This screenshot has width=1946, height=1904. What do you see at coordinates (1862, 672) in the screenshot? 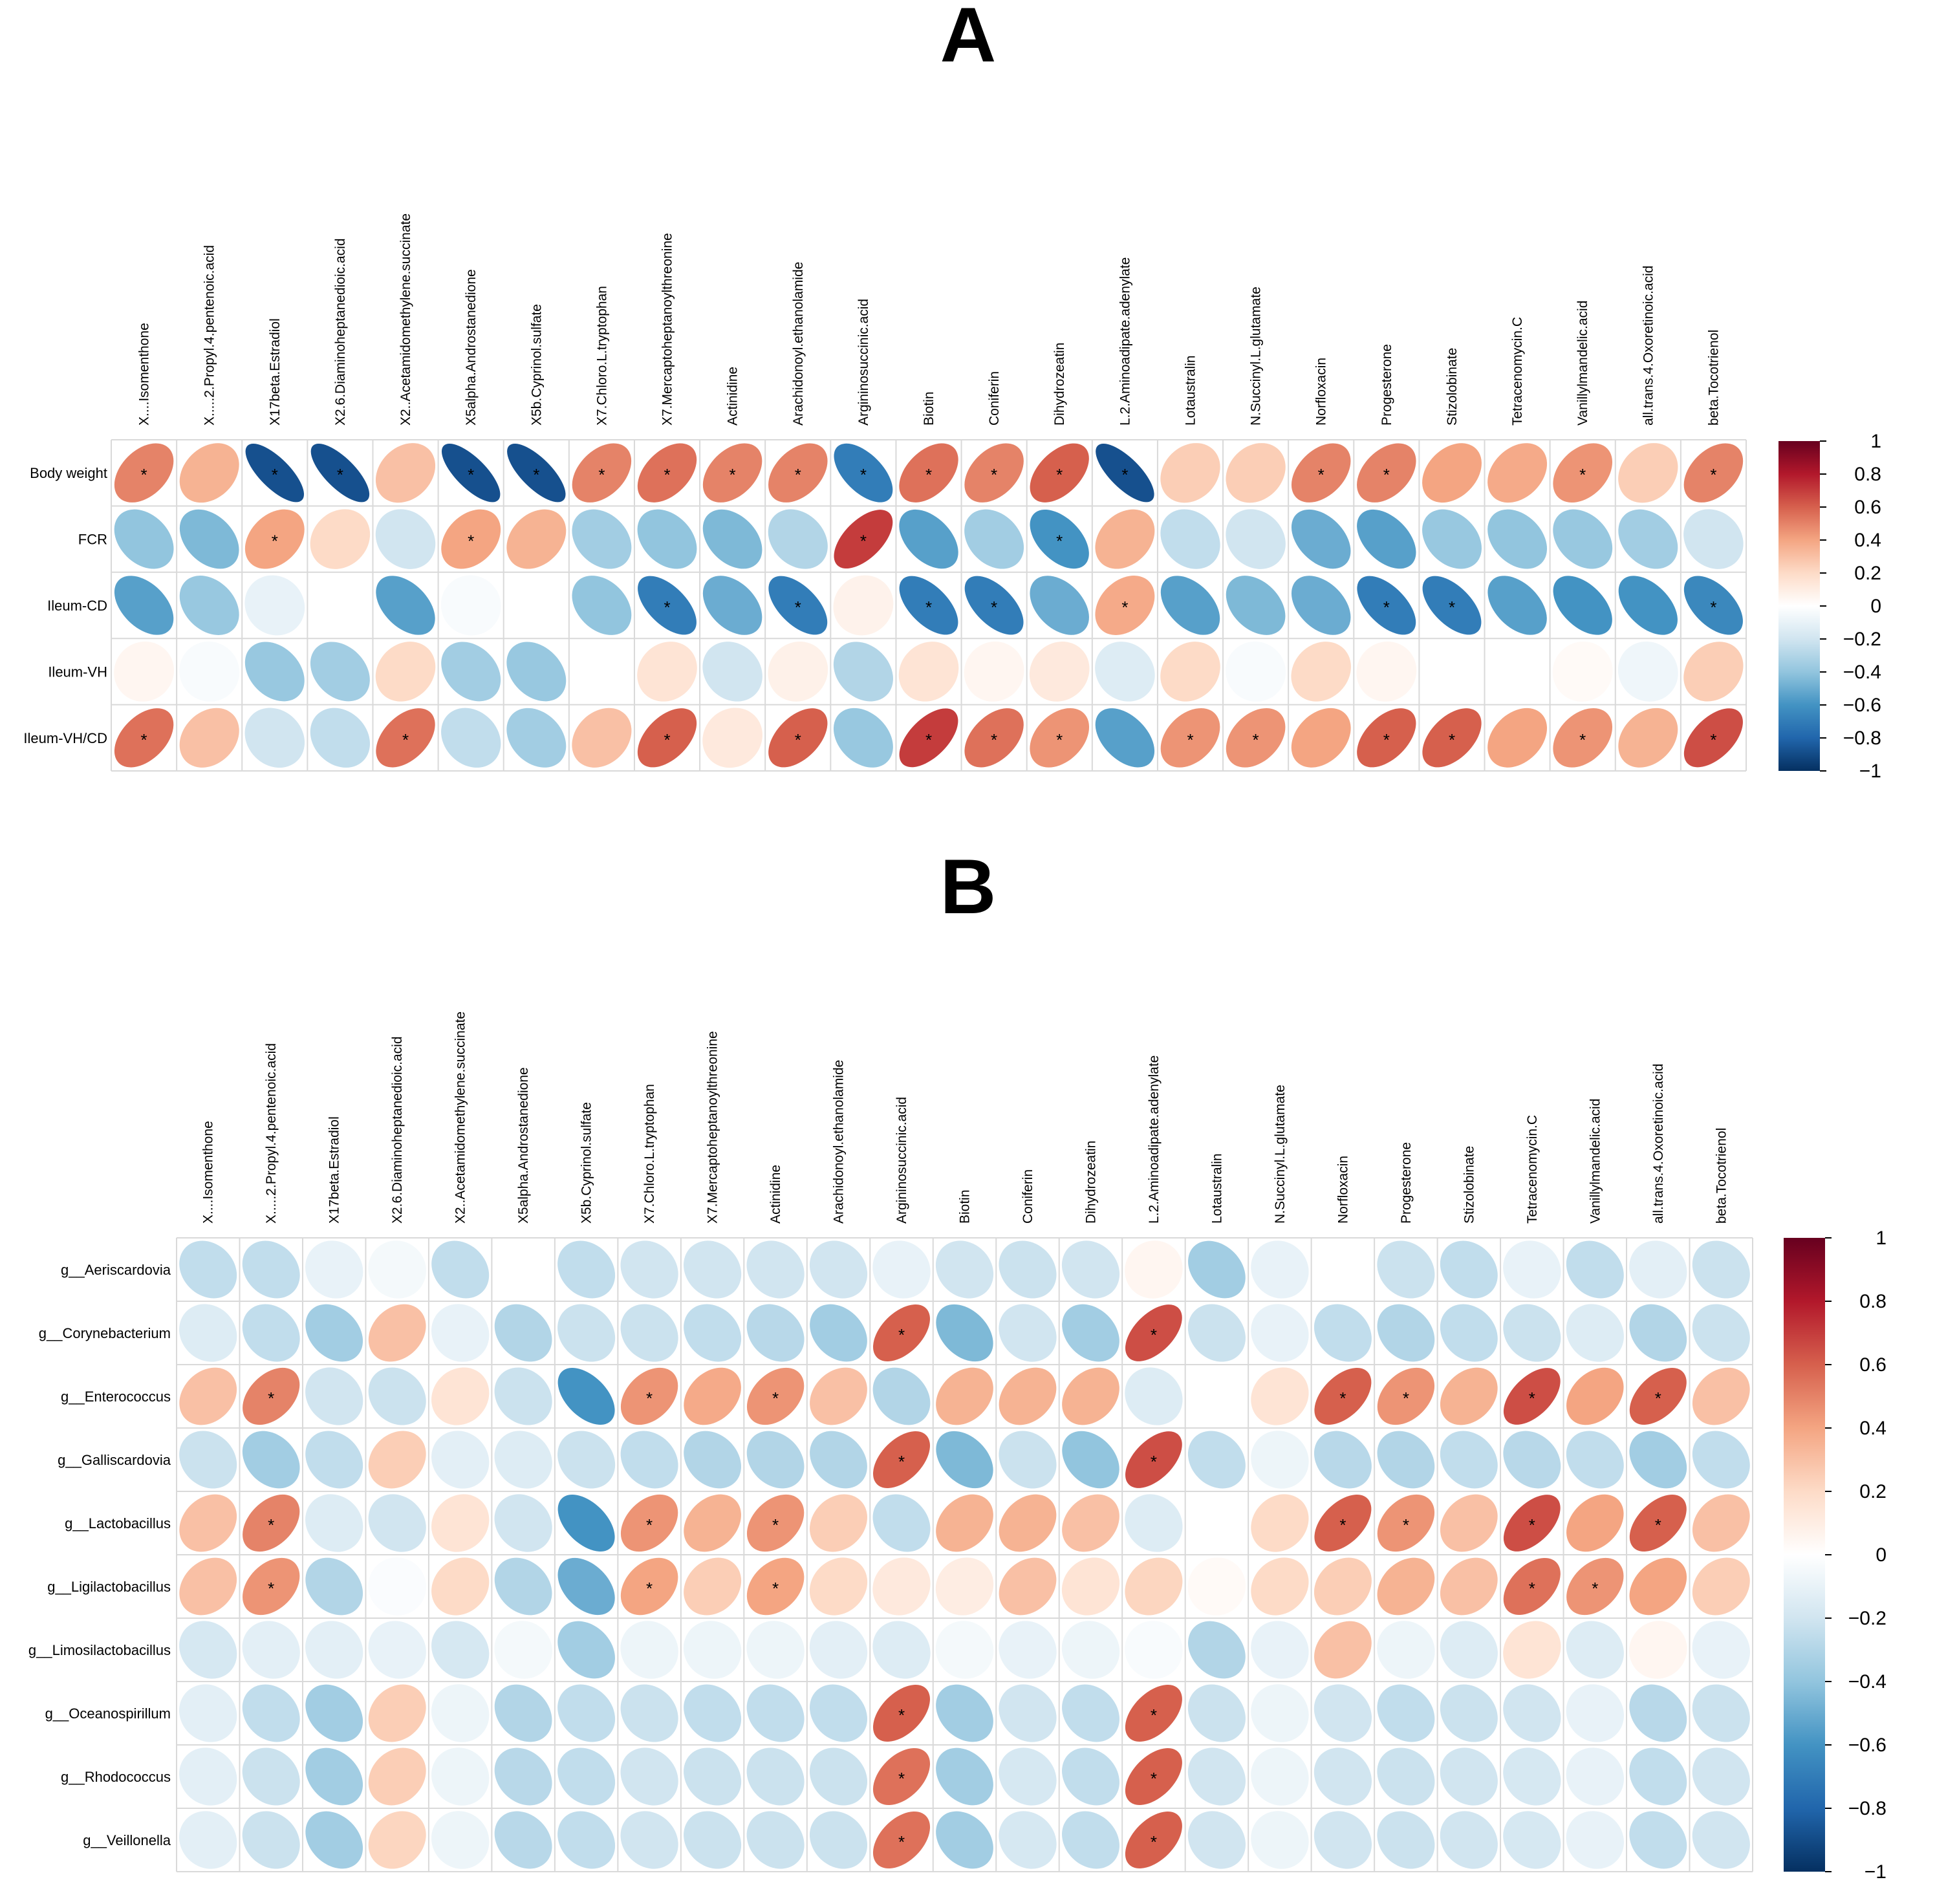
I see `colorbar-tick-label: −0.4` at bounding box center [1862, 672].